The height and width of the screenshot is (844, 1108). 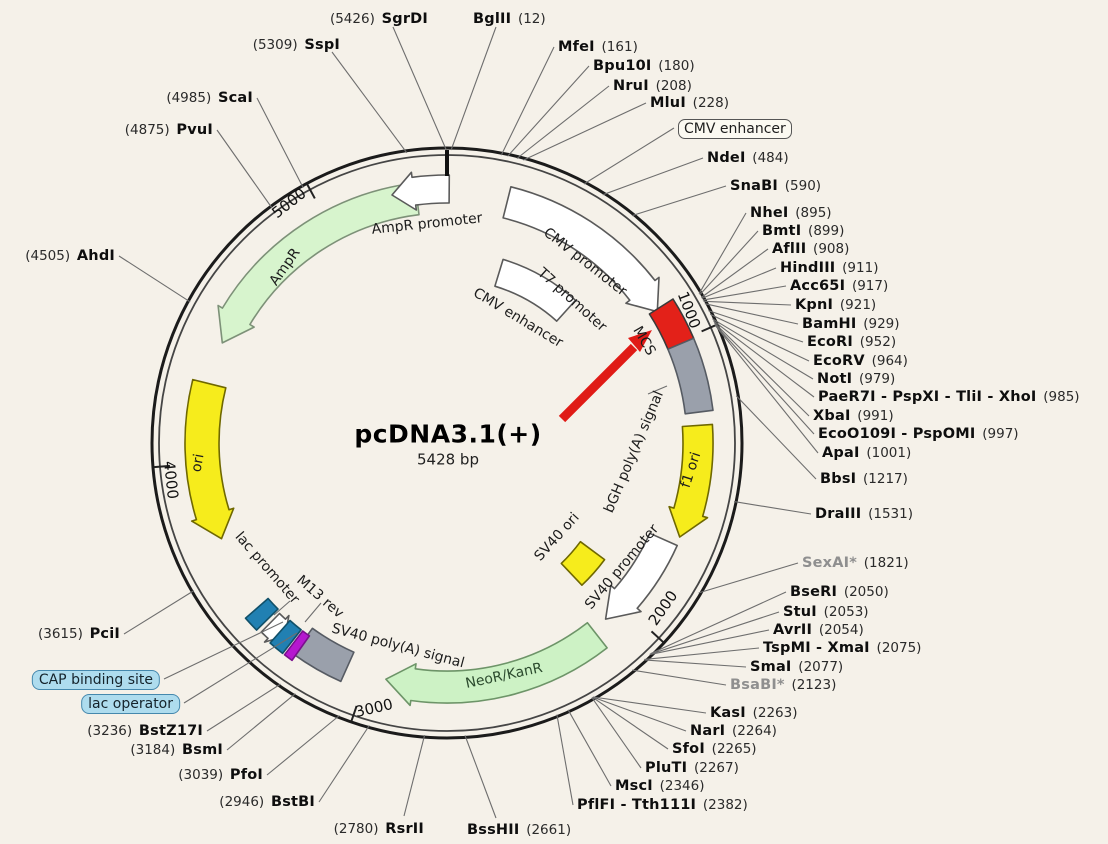 What do you see at coordinates (756, 326) in the screenshot?
I see `leader-ecori` at bounding box center [756, 326].